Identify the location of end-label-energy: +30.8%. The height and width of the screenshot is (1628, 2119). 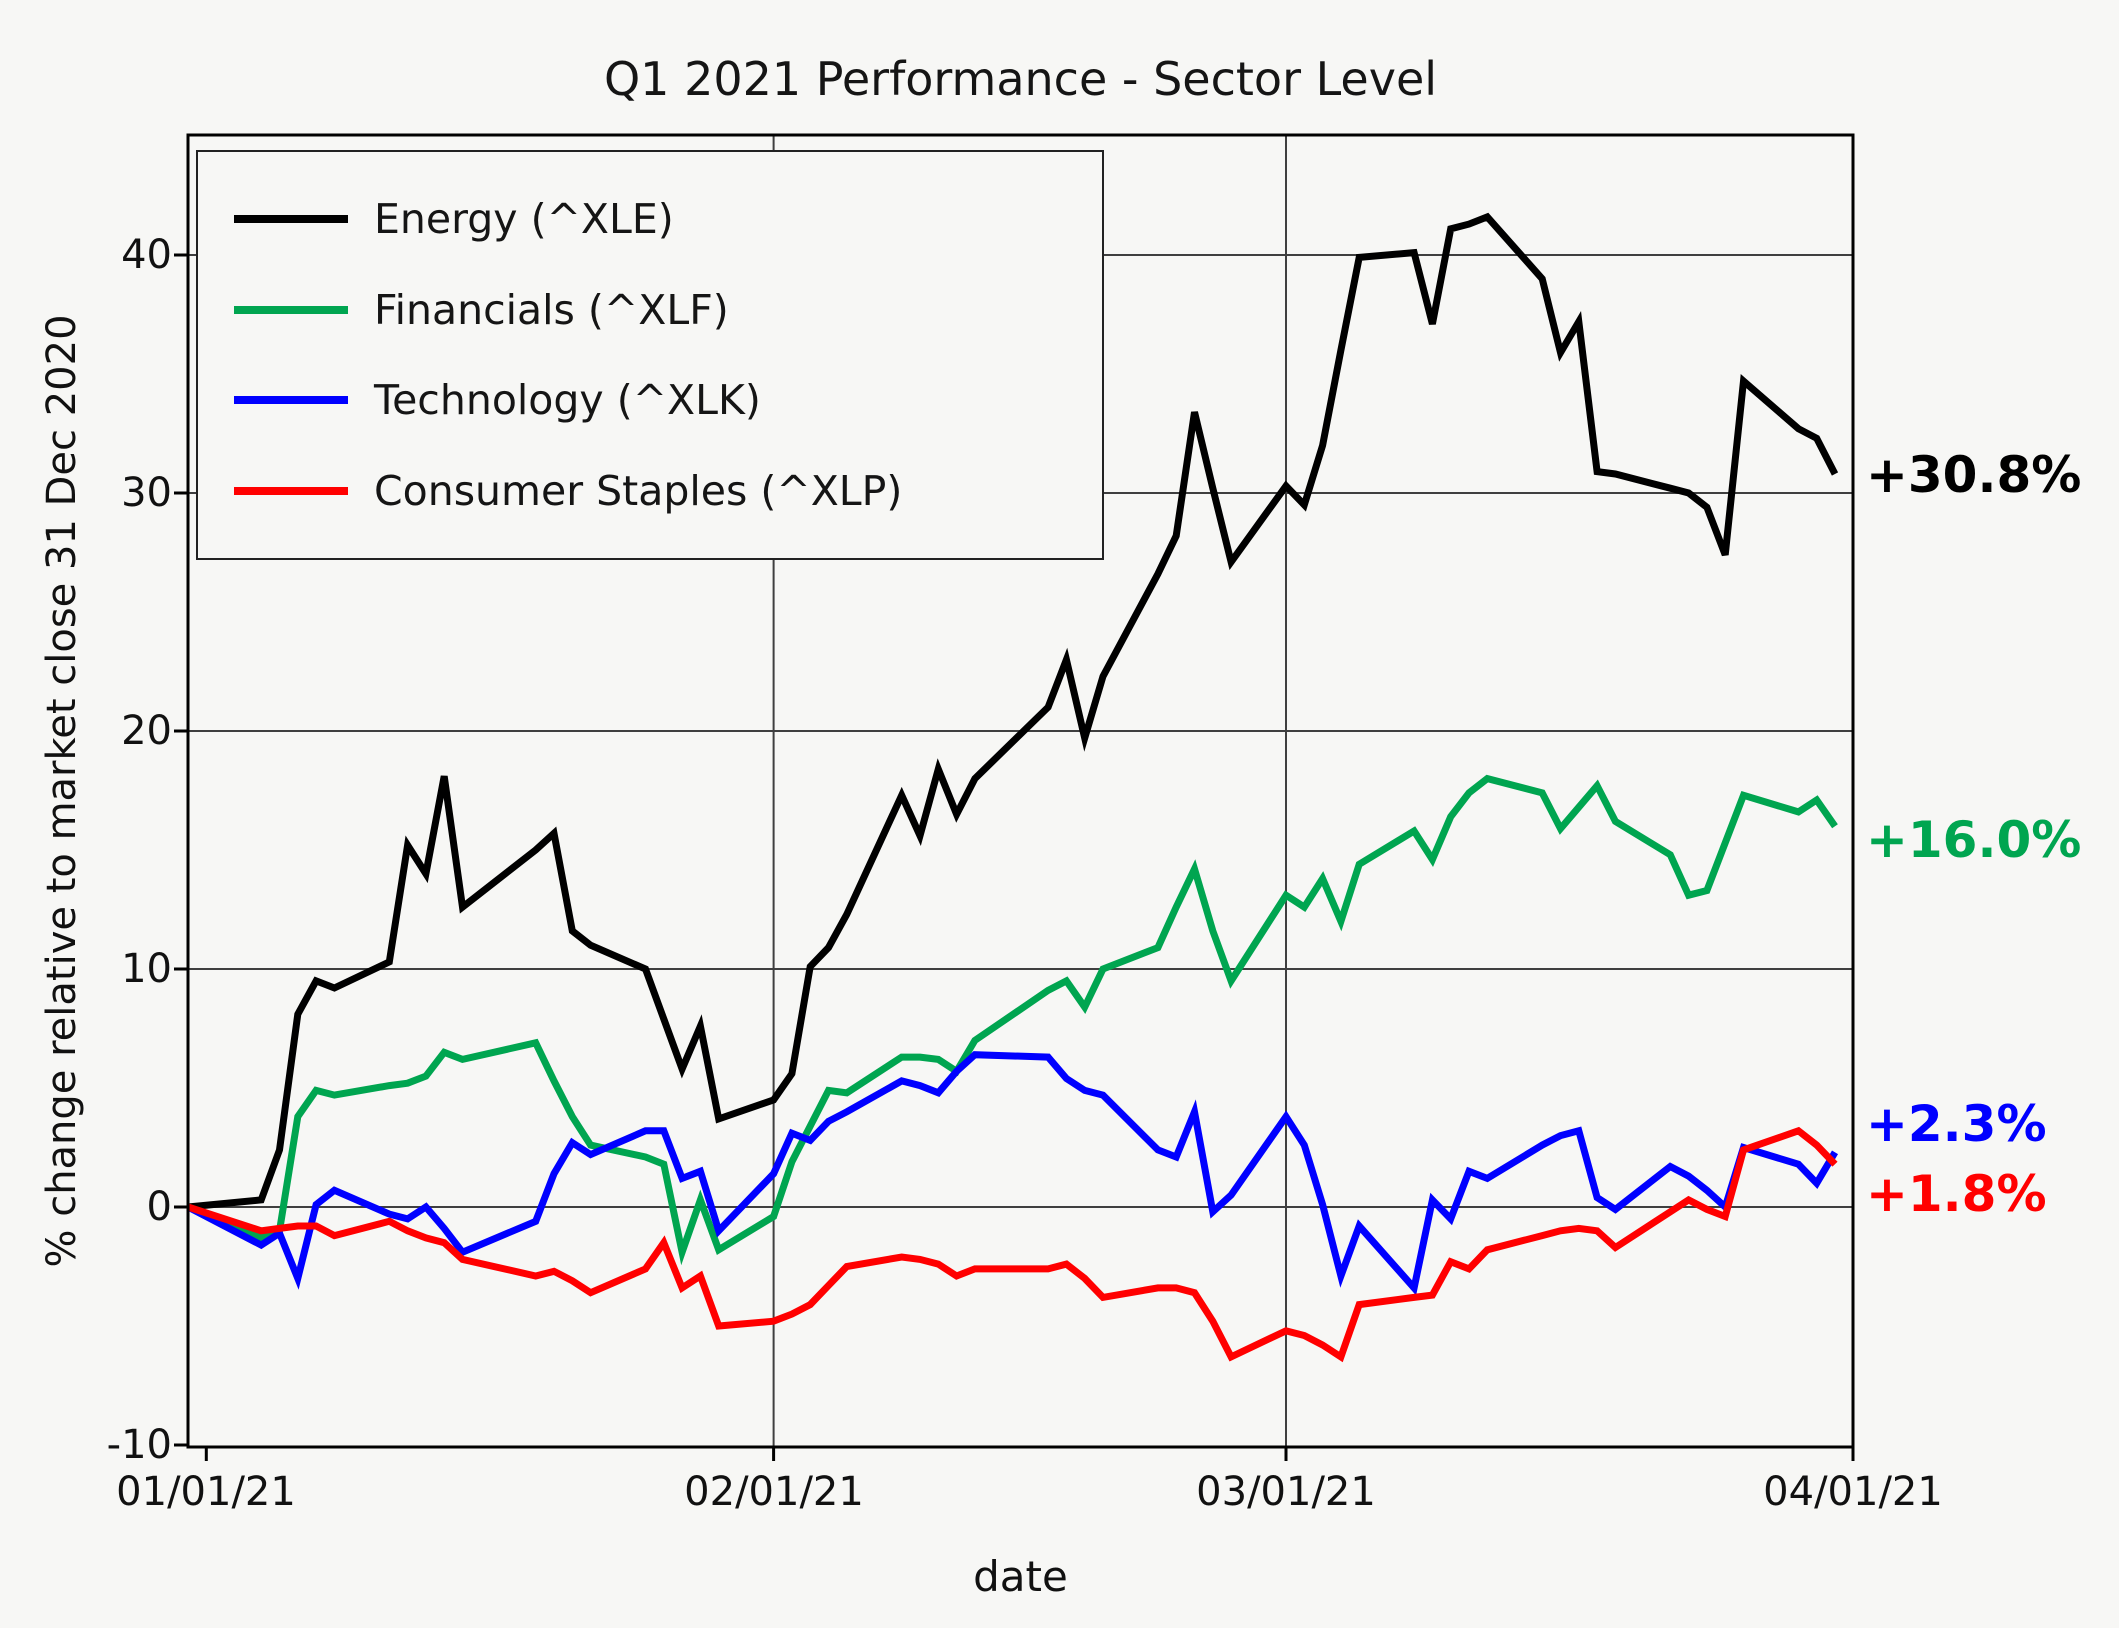
(1974, 475).